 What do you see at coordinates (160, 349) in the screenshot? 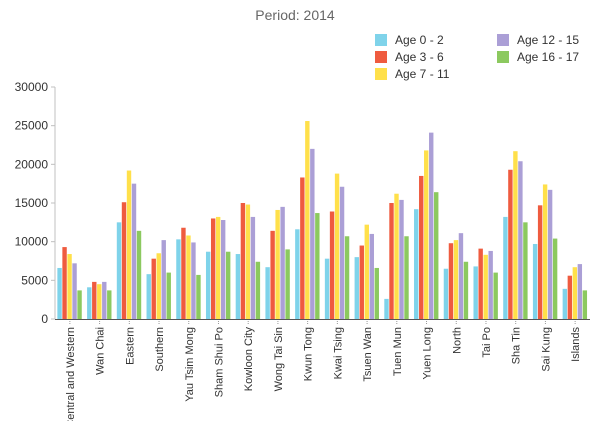
I see `x-tick-label: Southern` at bounding box center [160, 349].